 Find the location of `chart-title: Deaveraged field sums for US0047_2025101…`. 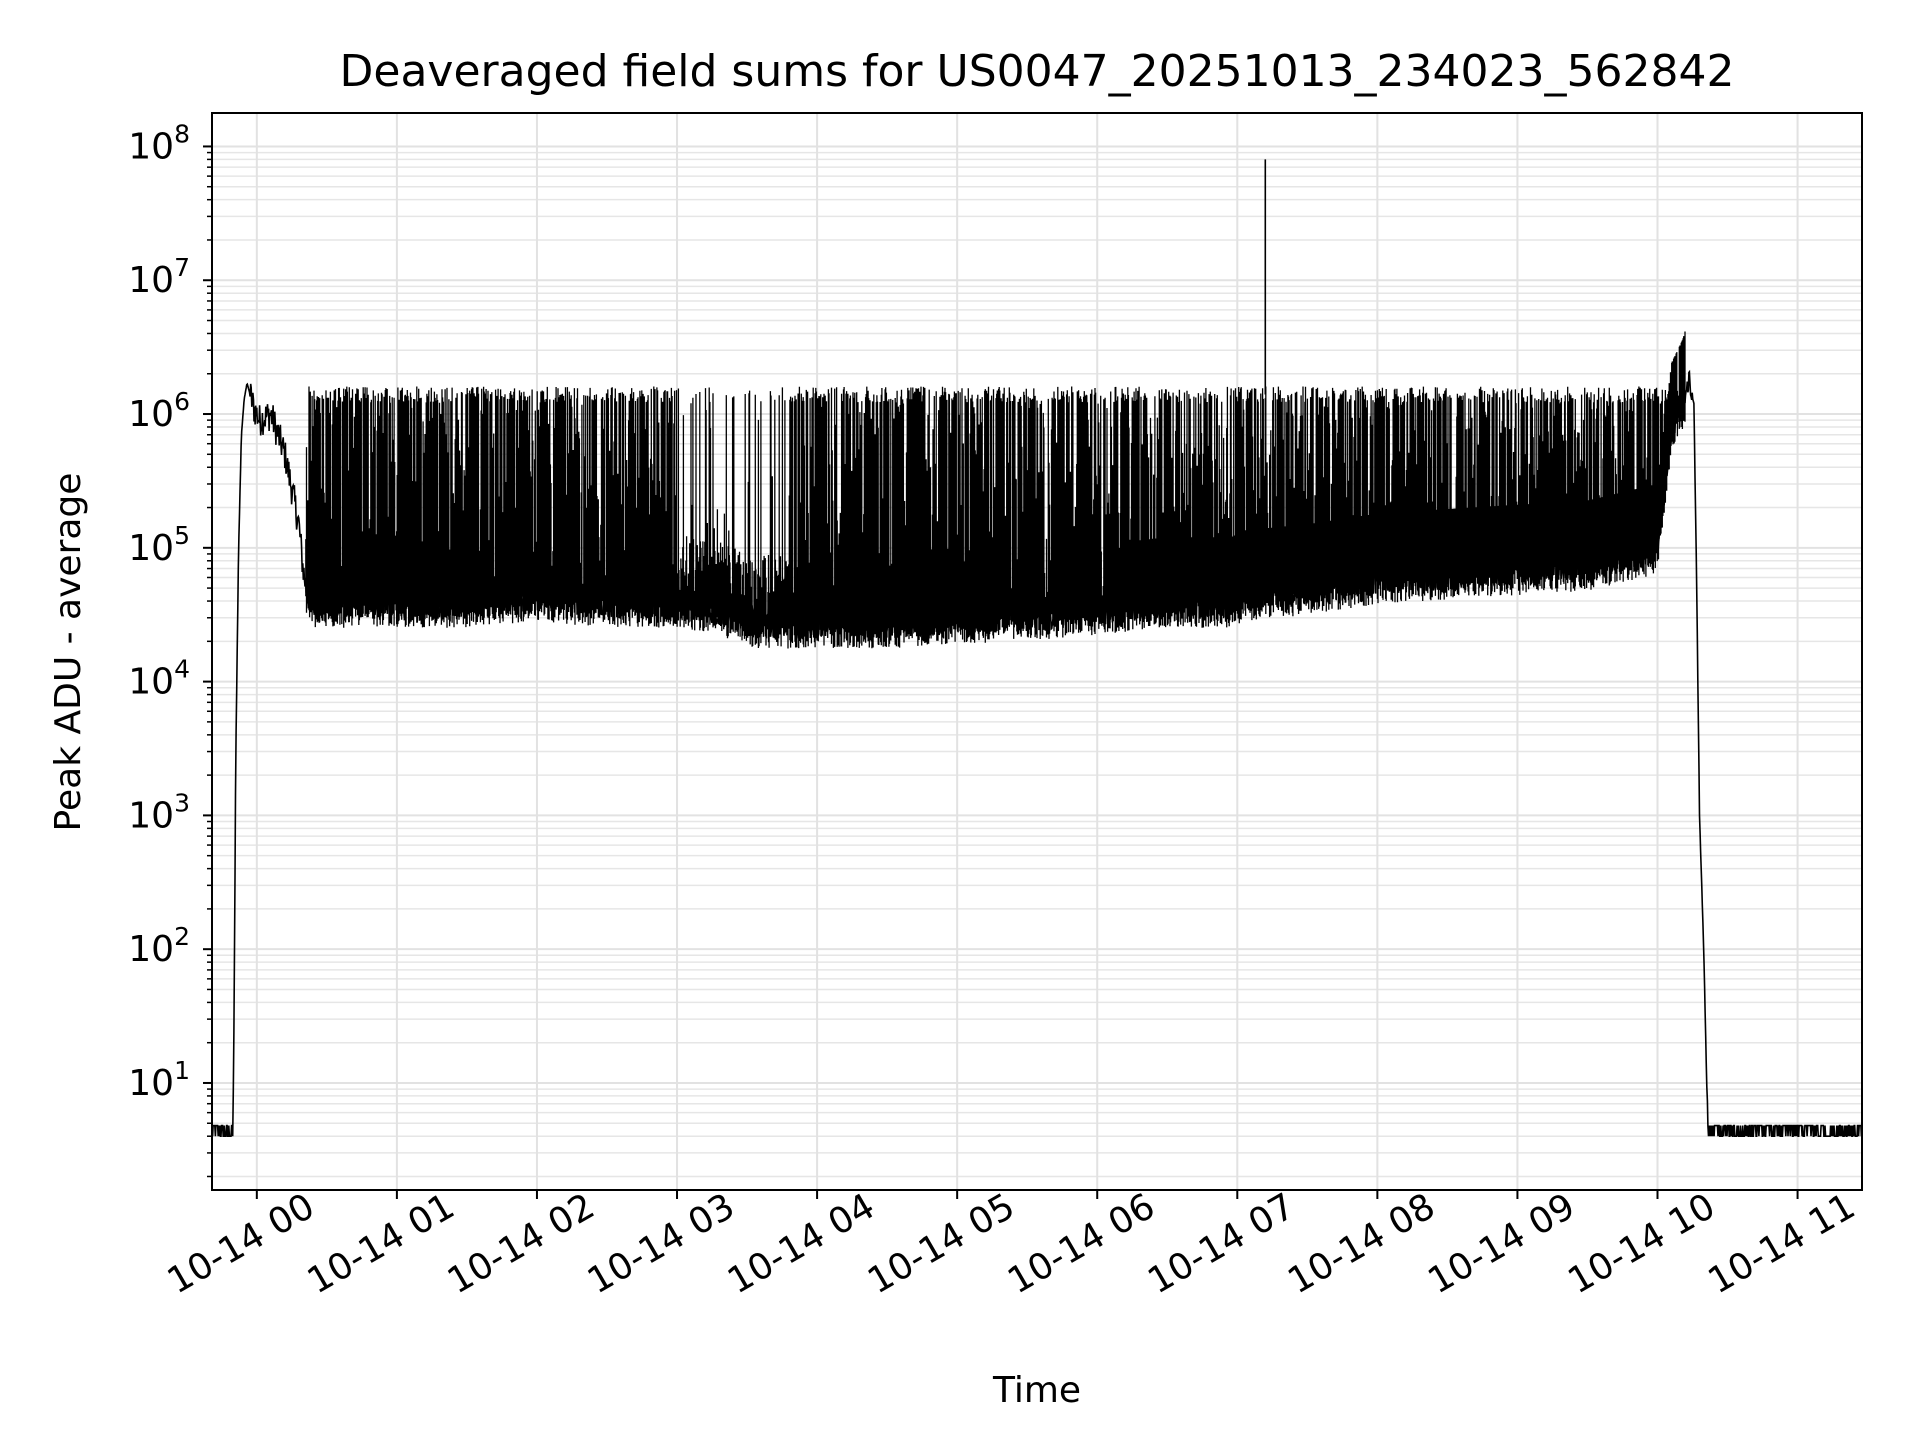

chart-title: Deaveraged field sums for US0047_2025101… is located at coordinates (1037, 71).